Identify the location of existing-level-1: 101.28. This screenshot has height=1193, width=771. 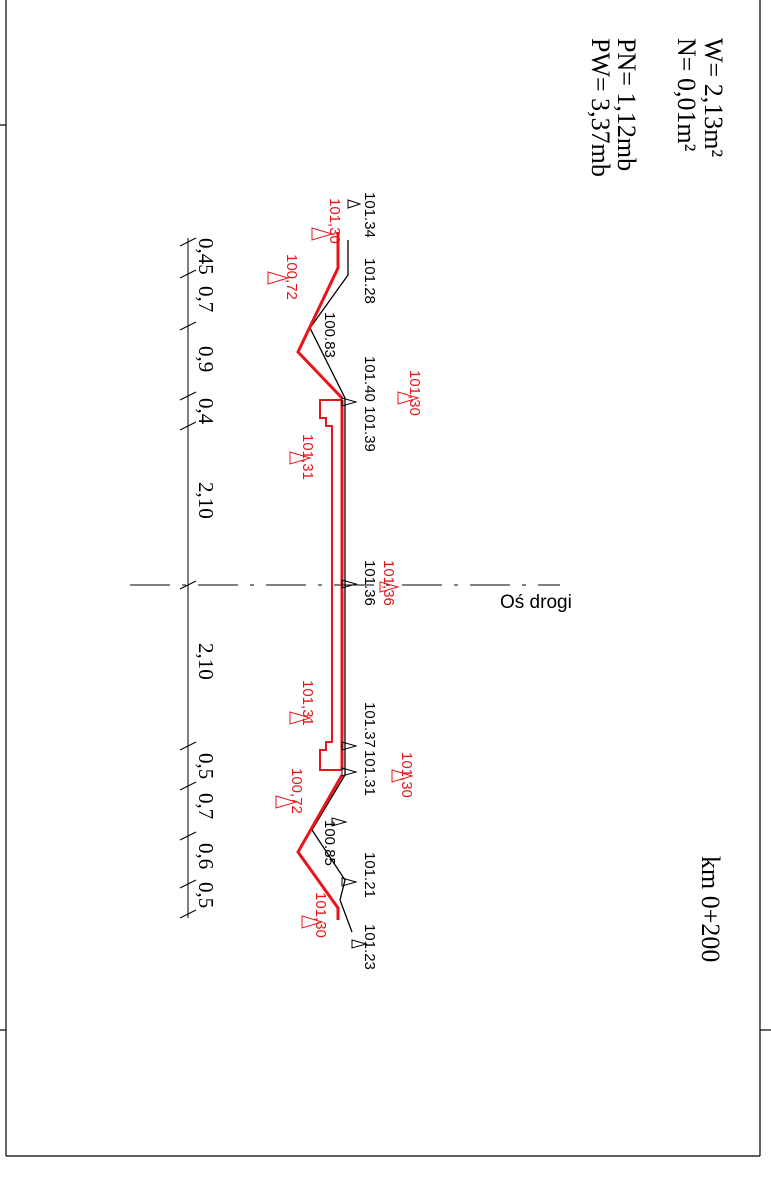
(369, 281).